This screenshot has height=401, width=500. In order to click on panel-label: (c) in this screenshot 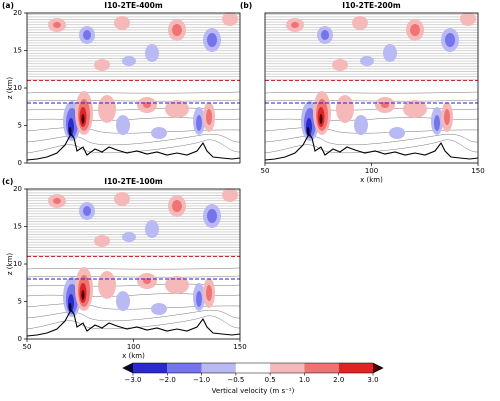, I will do `click(7, 181)`.